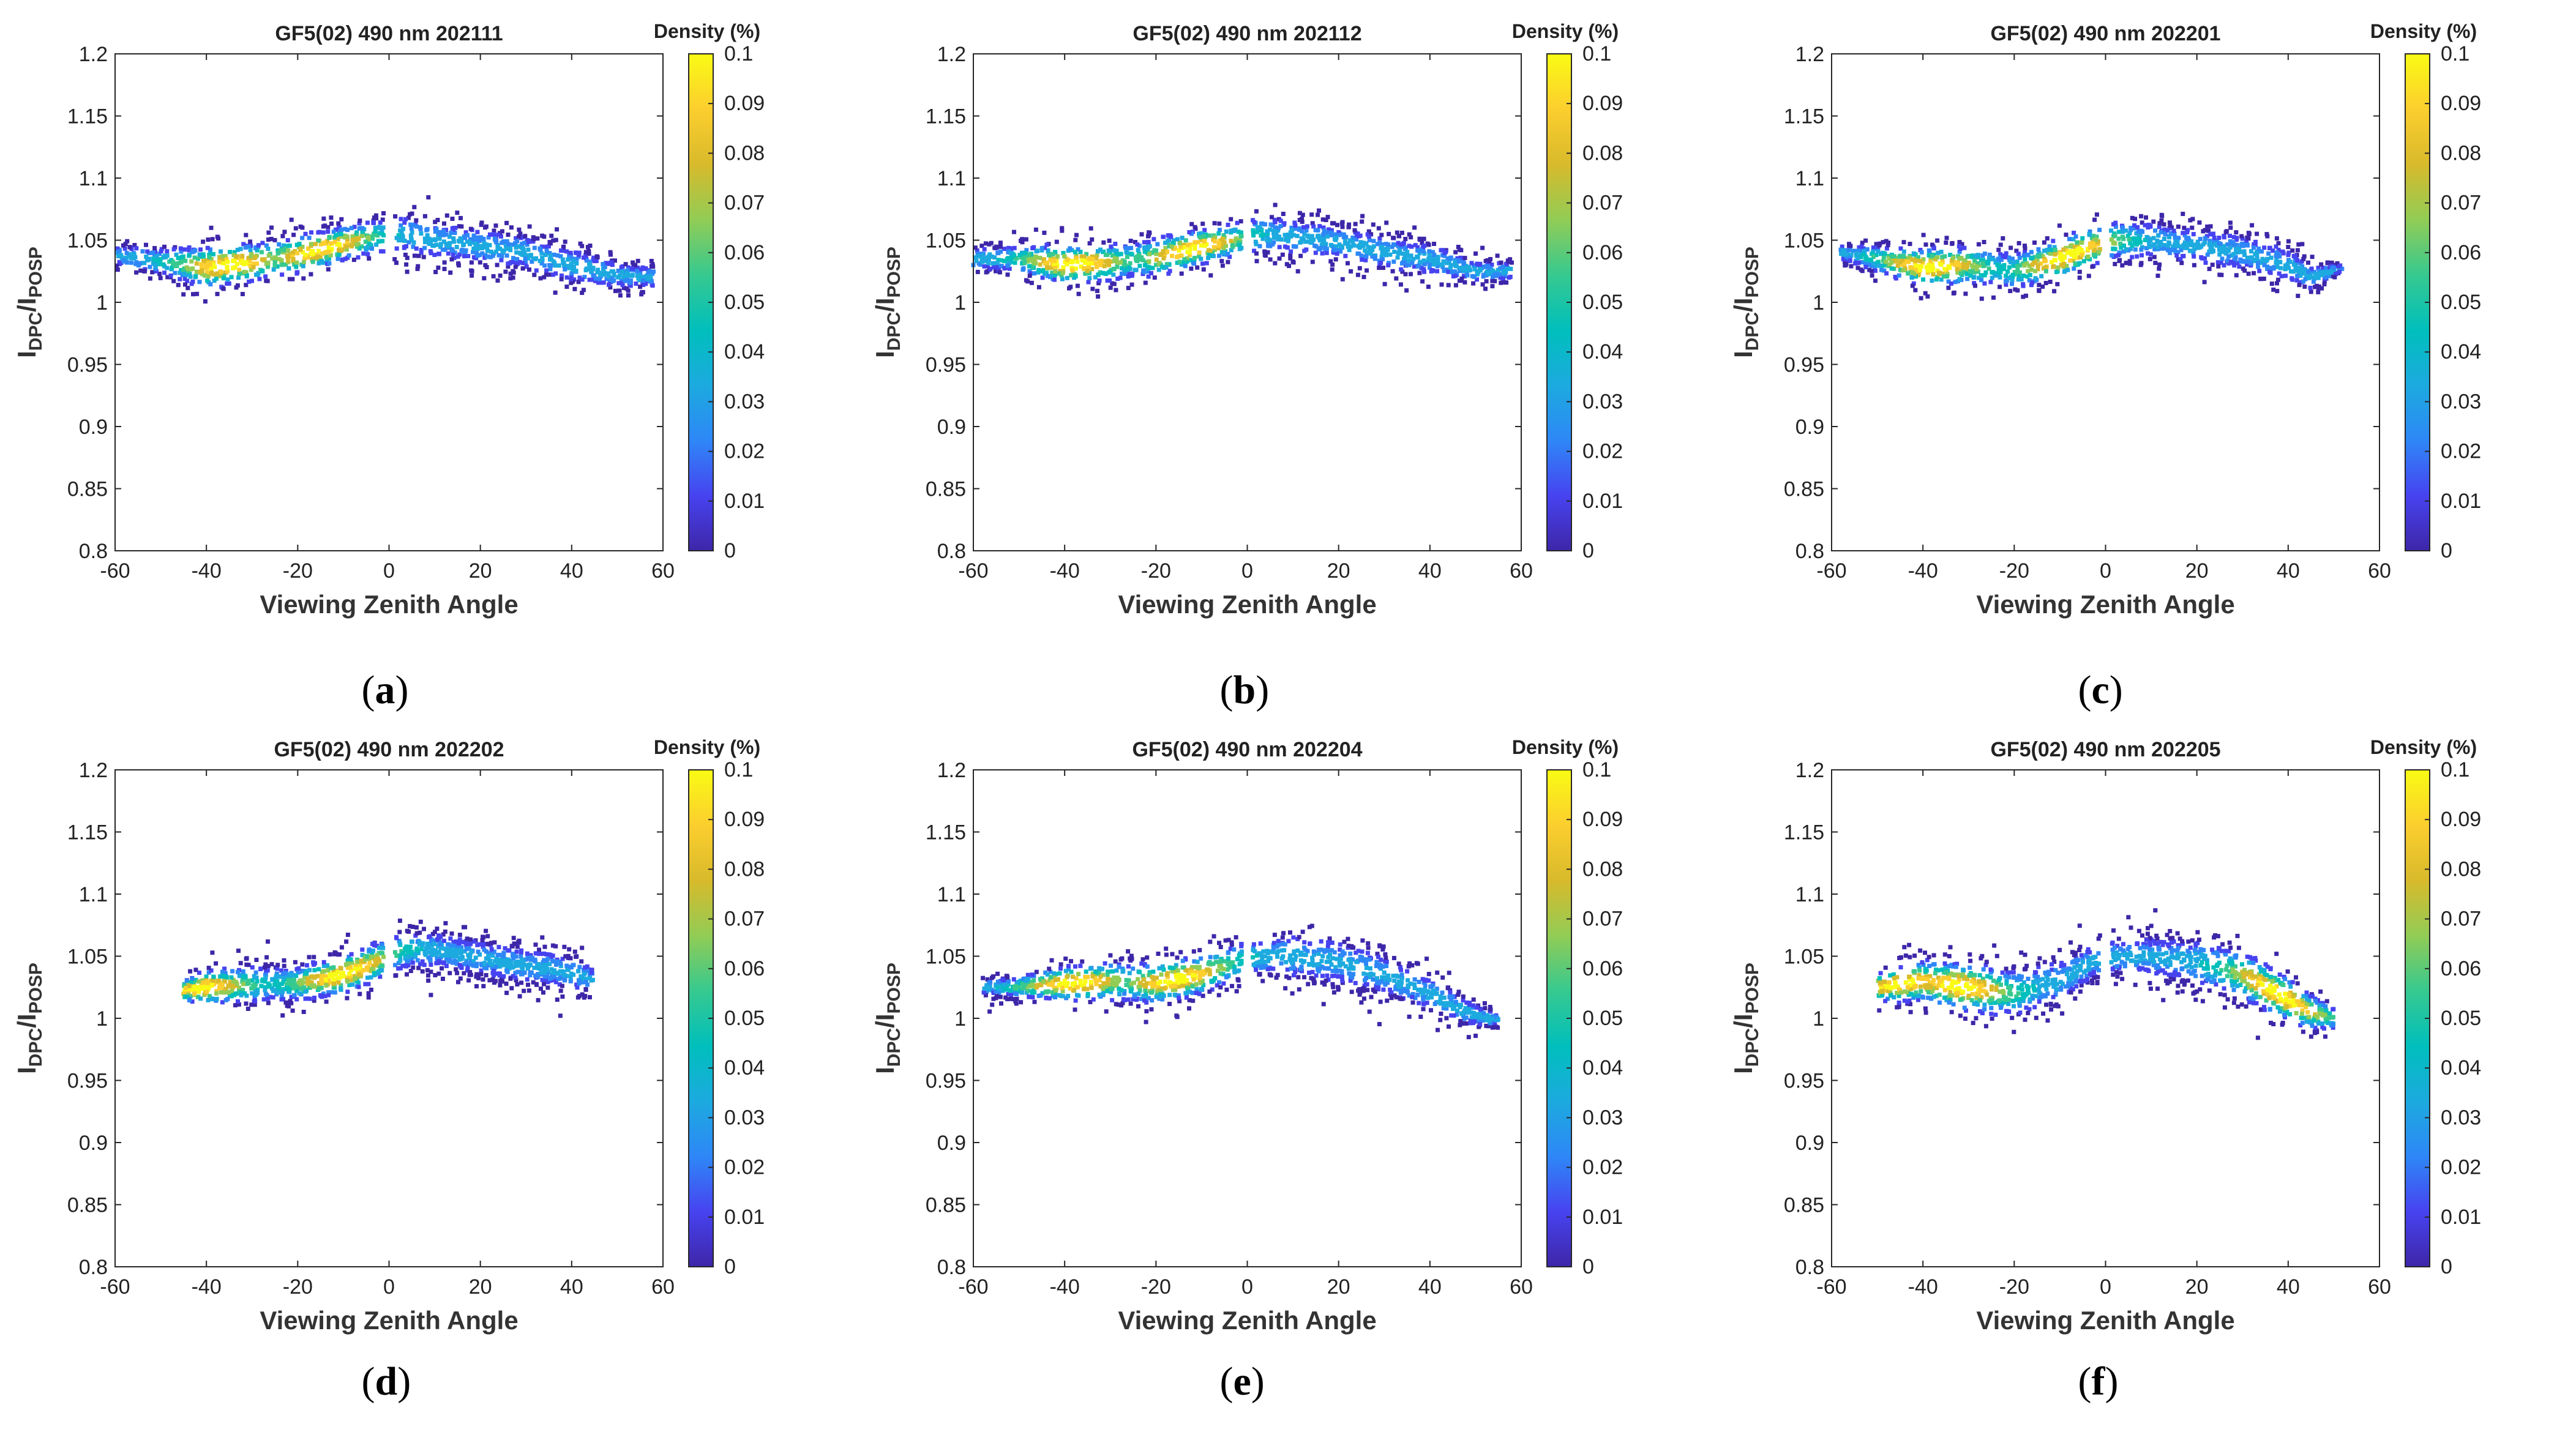 The image size is (2576, 1432). What do you see at coordinates (738, 54) in the screenshot?
I see `colorbar-tick-label: 0.1` at bounding box center [738, 54].